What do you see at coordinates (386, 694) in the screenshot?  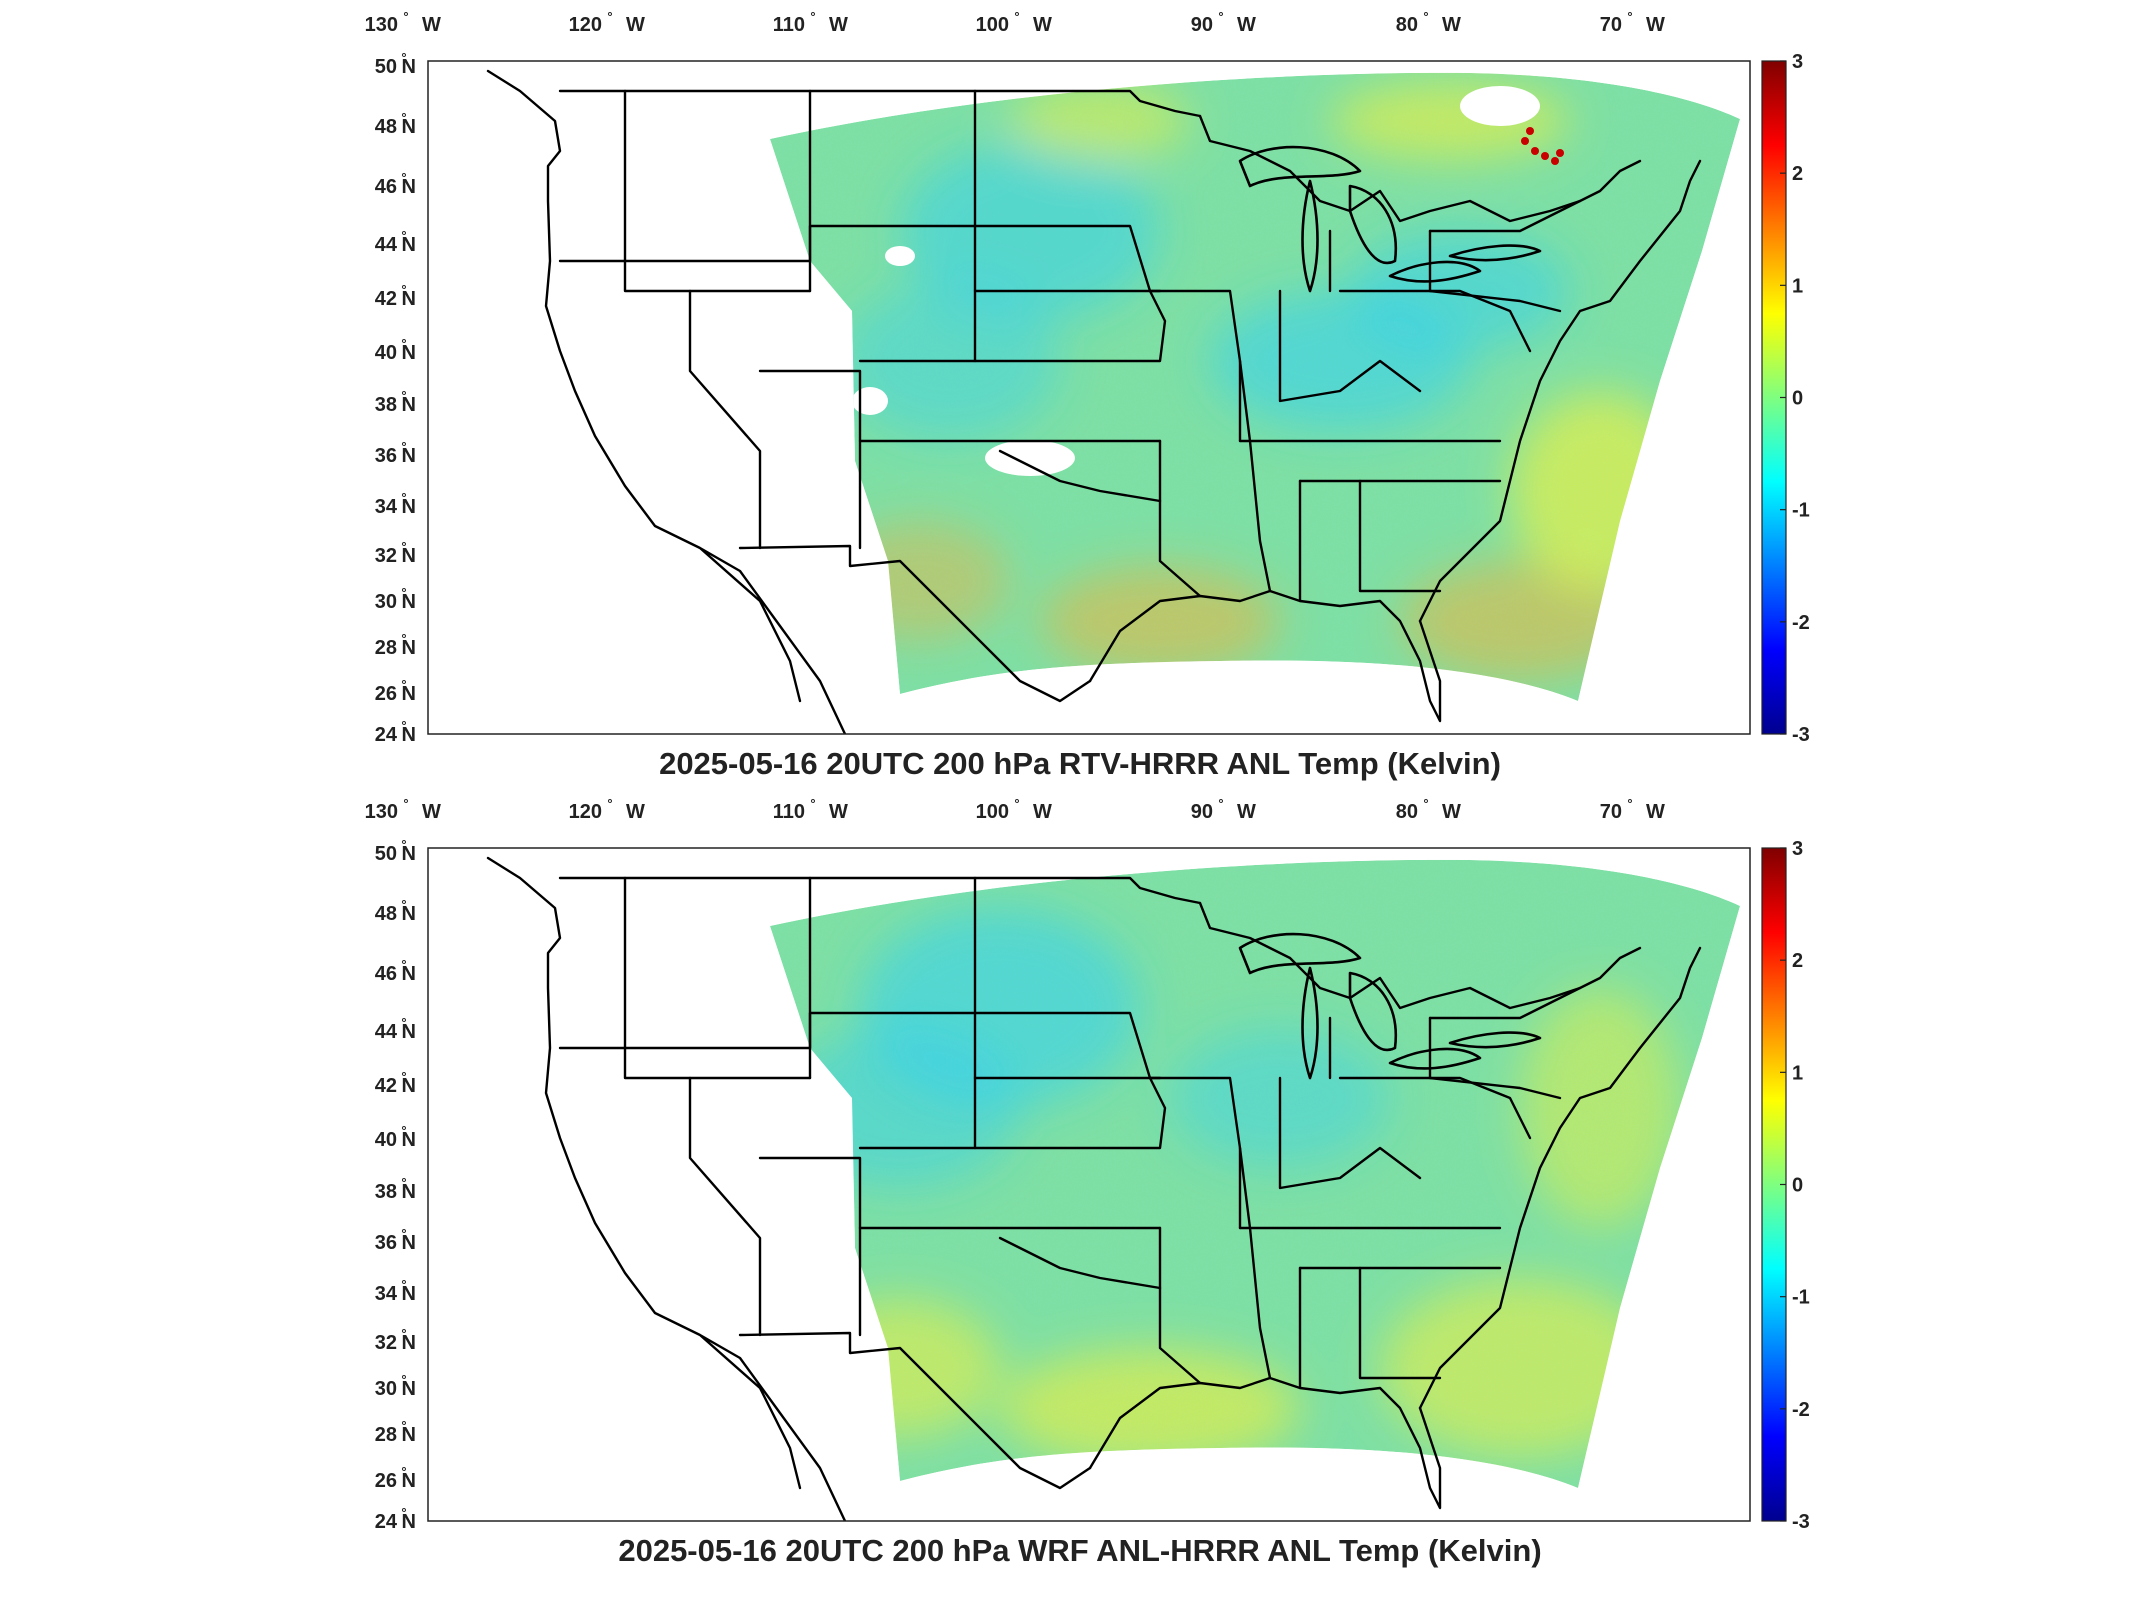 I see `lat-tick-label: 26` at bounding box center [386, 694].